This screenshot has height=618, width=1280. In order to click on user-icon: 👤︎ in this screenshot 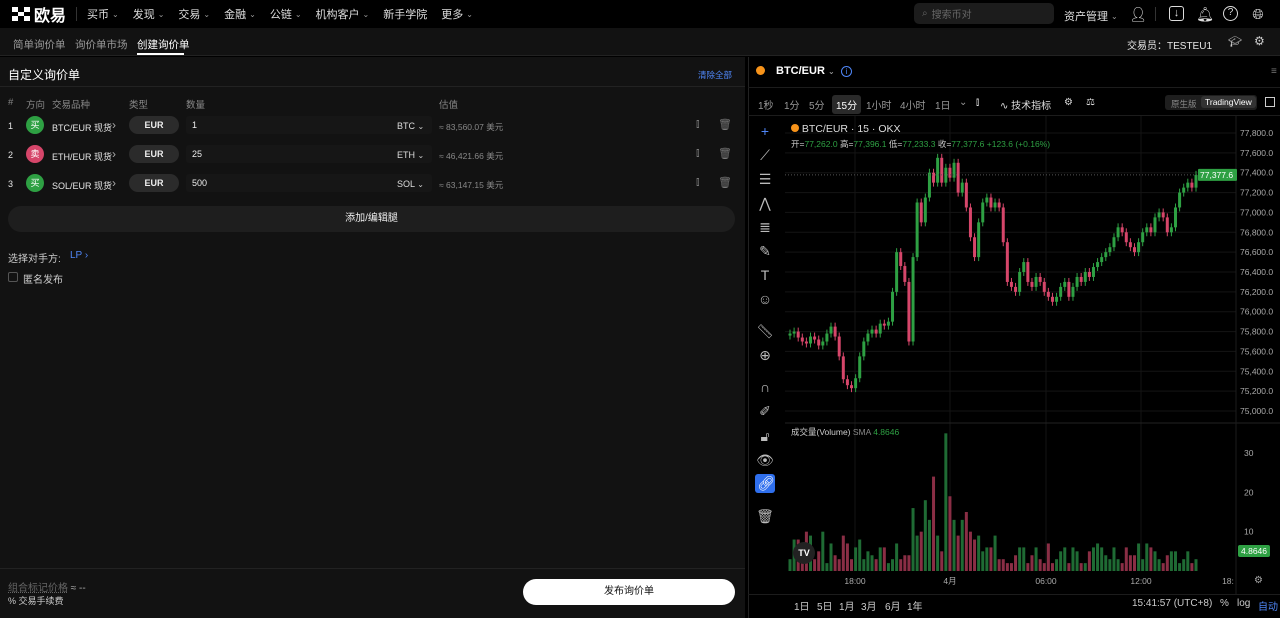, I will do `click(1138, 14)`.